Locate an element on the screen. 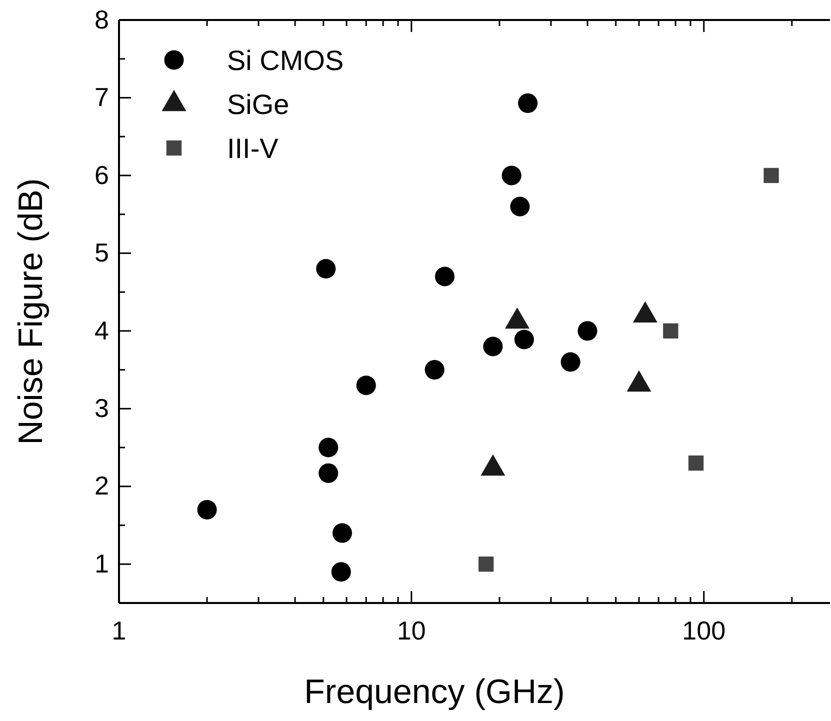  y-tick-label: 4 is located at coordinates (101, 330).